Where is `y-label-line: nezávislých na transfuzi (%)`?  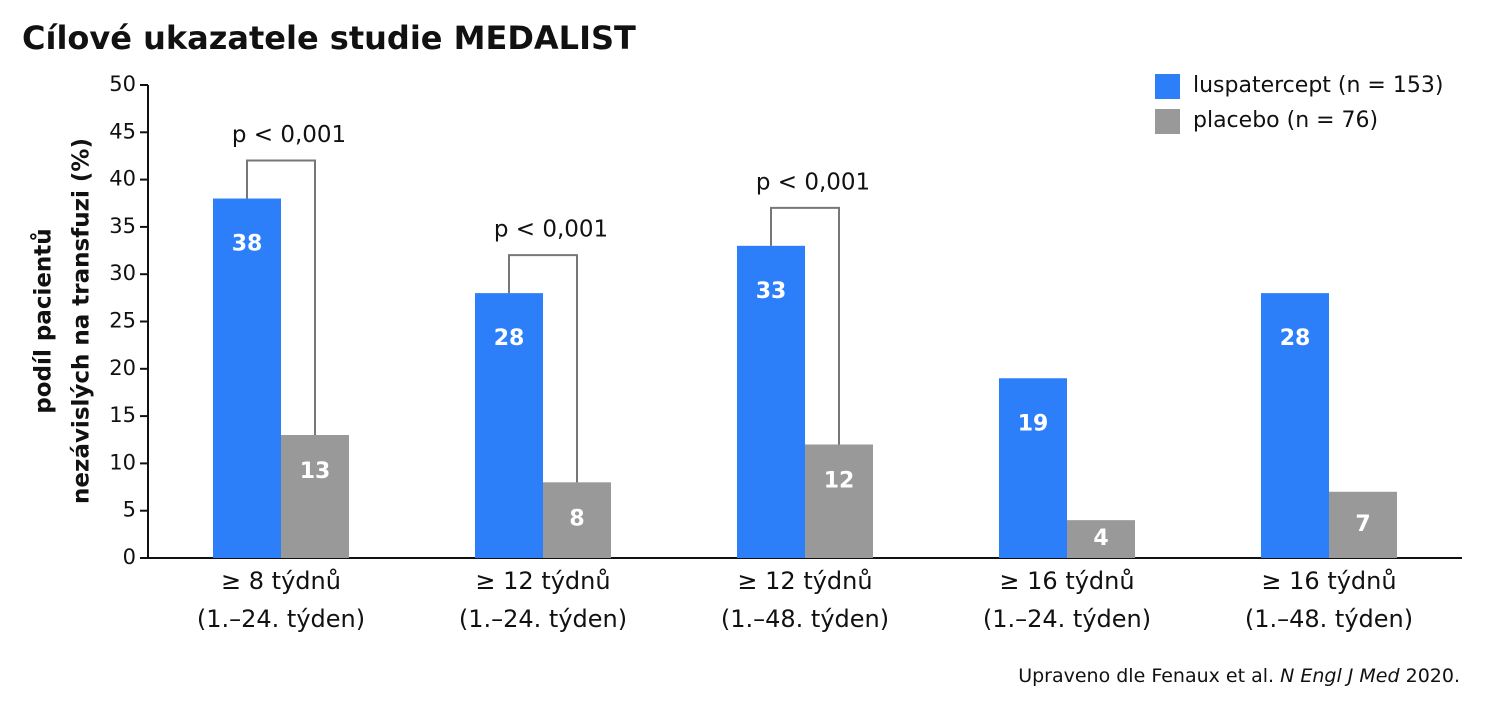
y-label-line: nezávislých na transfuzi (%) is located at coordinates (82, 321).